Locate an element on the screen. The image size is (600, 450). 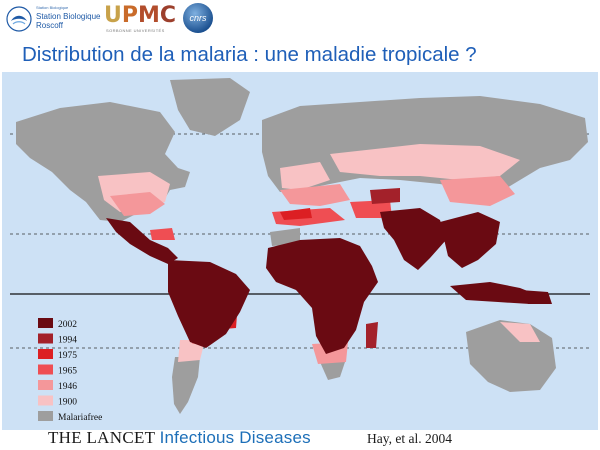
station-biologique-name: Station Biologique is located at coordinates (68, 16).